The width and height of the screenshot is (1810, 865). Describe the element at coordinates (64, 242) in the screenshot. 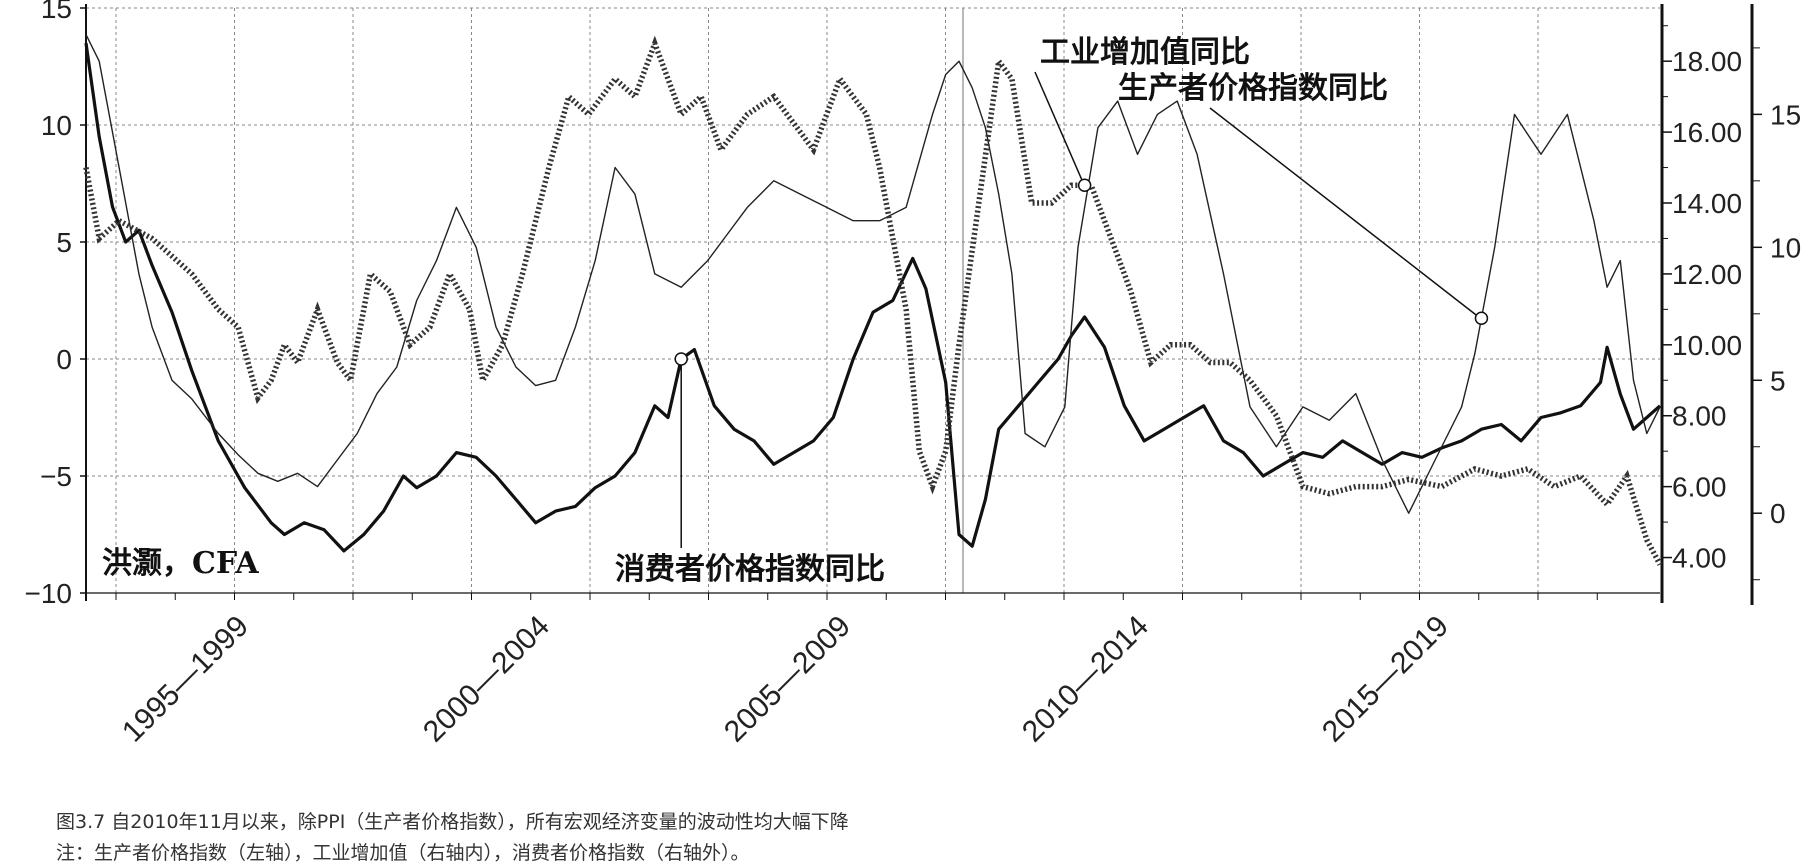

I see `left-axis-tick-label: 5` at that location.